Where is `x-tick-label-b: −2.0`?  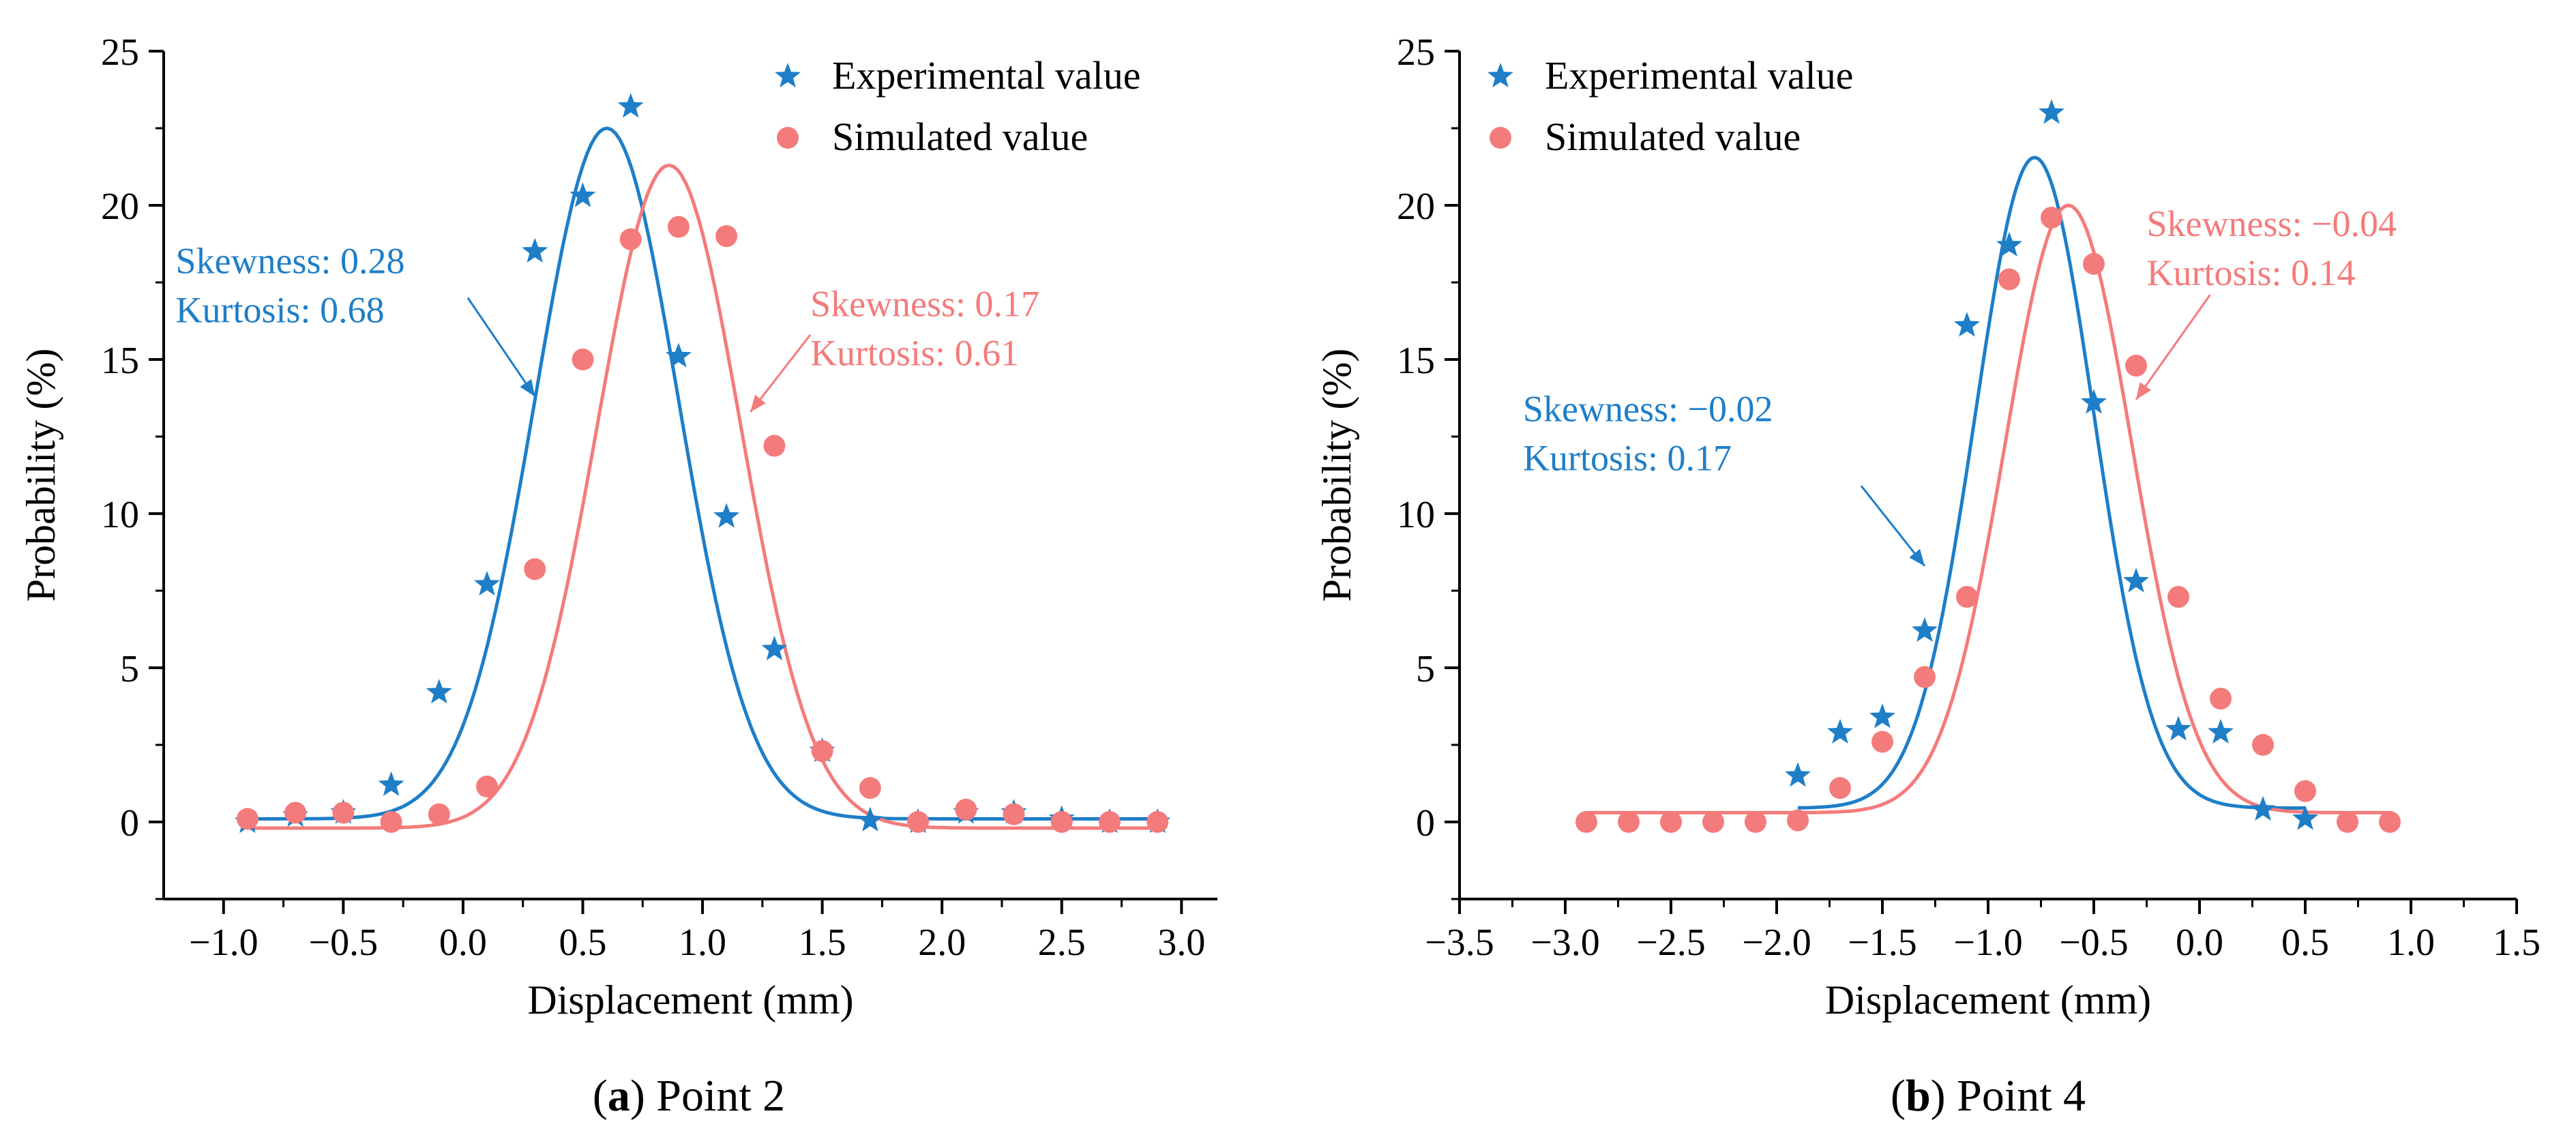 x-tick-label-b: −2.0 is located at coordinates (1776, 943).